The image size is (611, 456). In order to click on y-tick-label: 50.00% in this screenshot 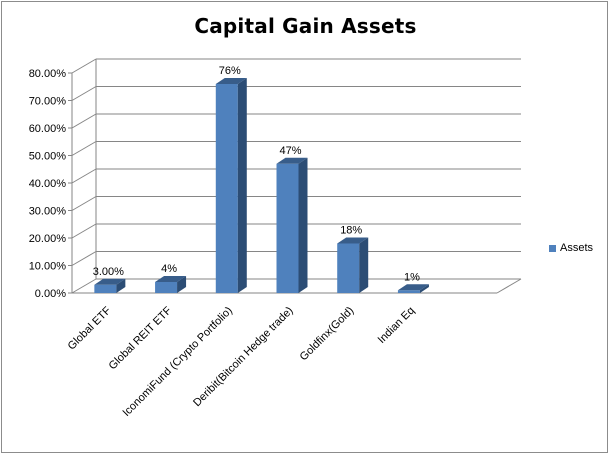, I will do `click(48, 157)`.